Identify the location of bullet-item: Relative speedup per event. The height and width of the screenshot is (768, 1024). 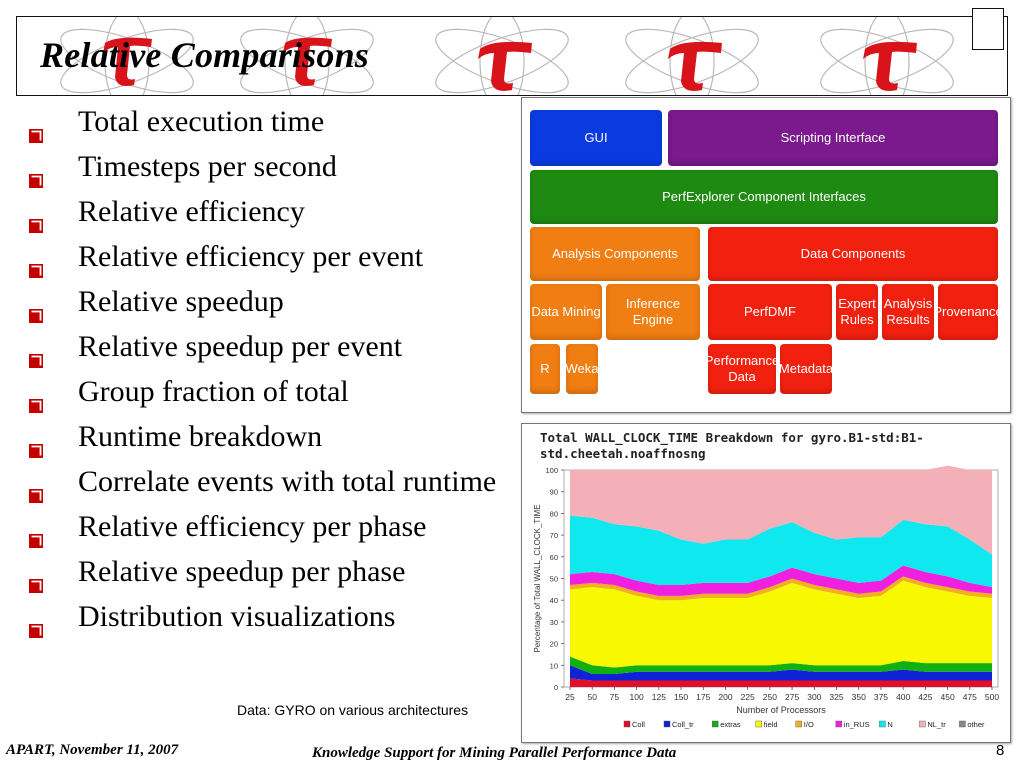
(263, 348).